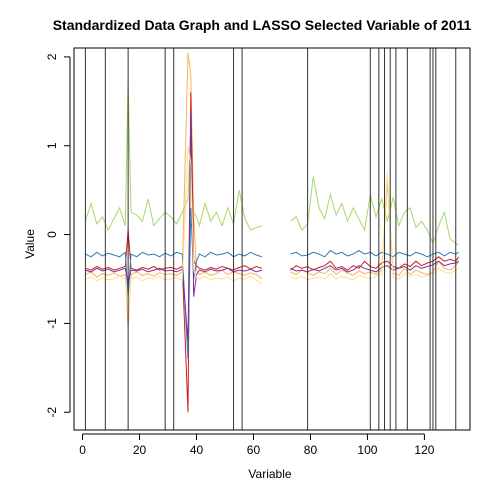 The height and width of the screenshot is (500, 500). Describe the element at coordinates (254, 450) in the screenshot. I see `x-tick-label: 60` at that location.